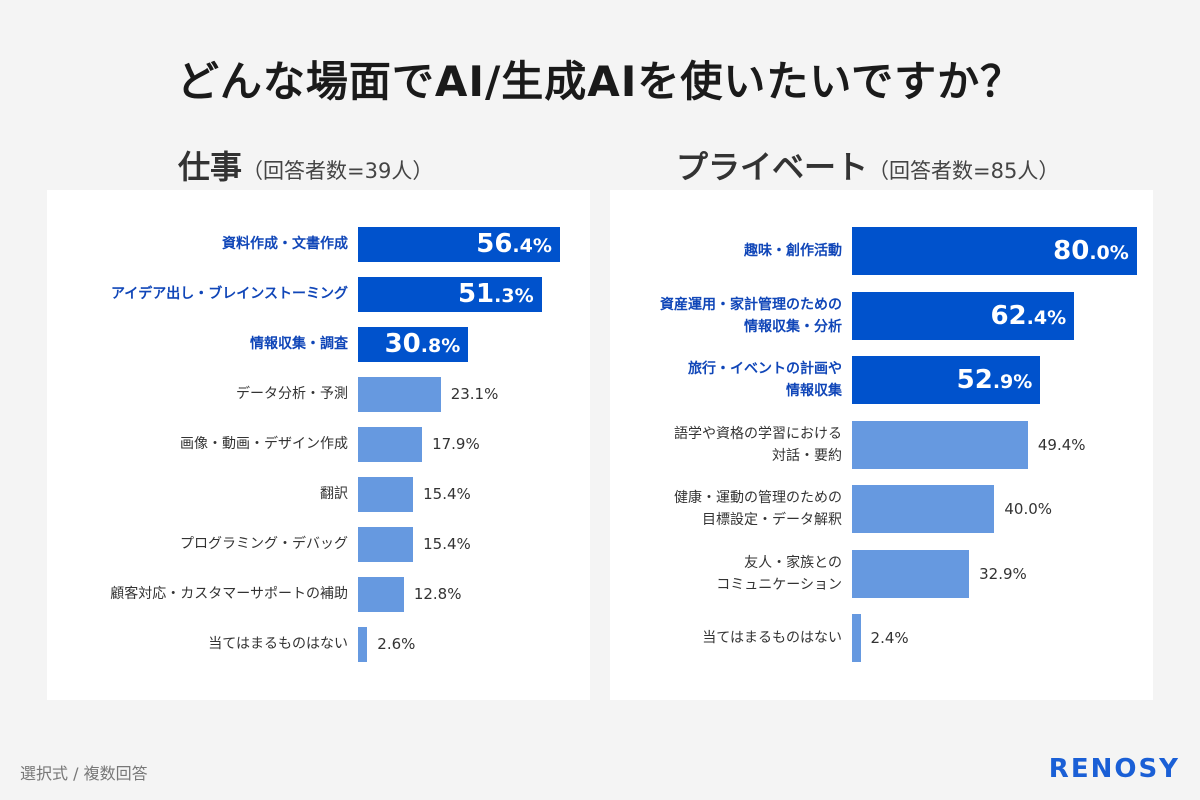 The height and width of the screenshot is (800, 1200). What do you see at coordinates (963, 315) in the screenshot?
I see `bar: 62.4%` at bounding box center [963, 315].